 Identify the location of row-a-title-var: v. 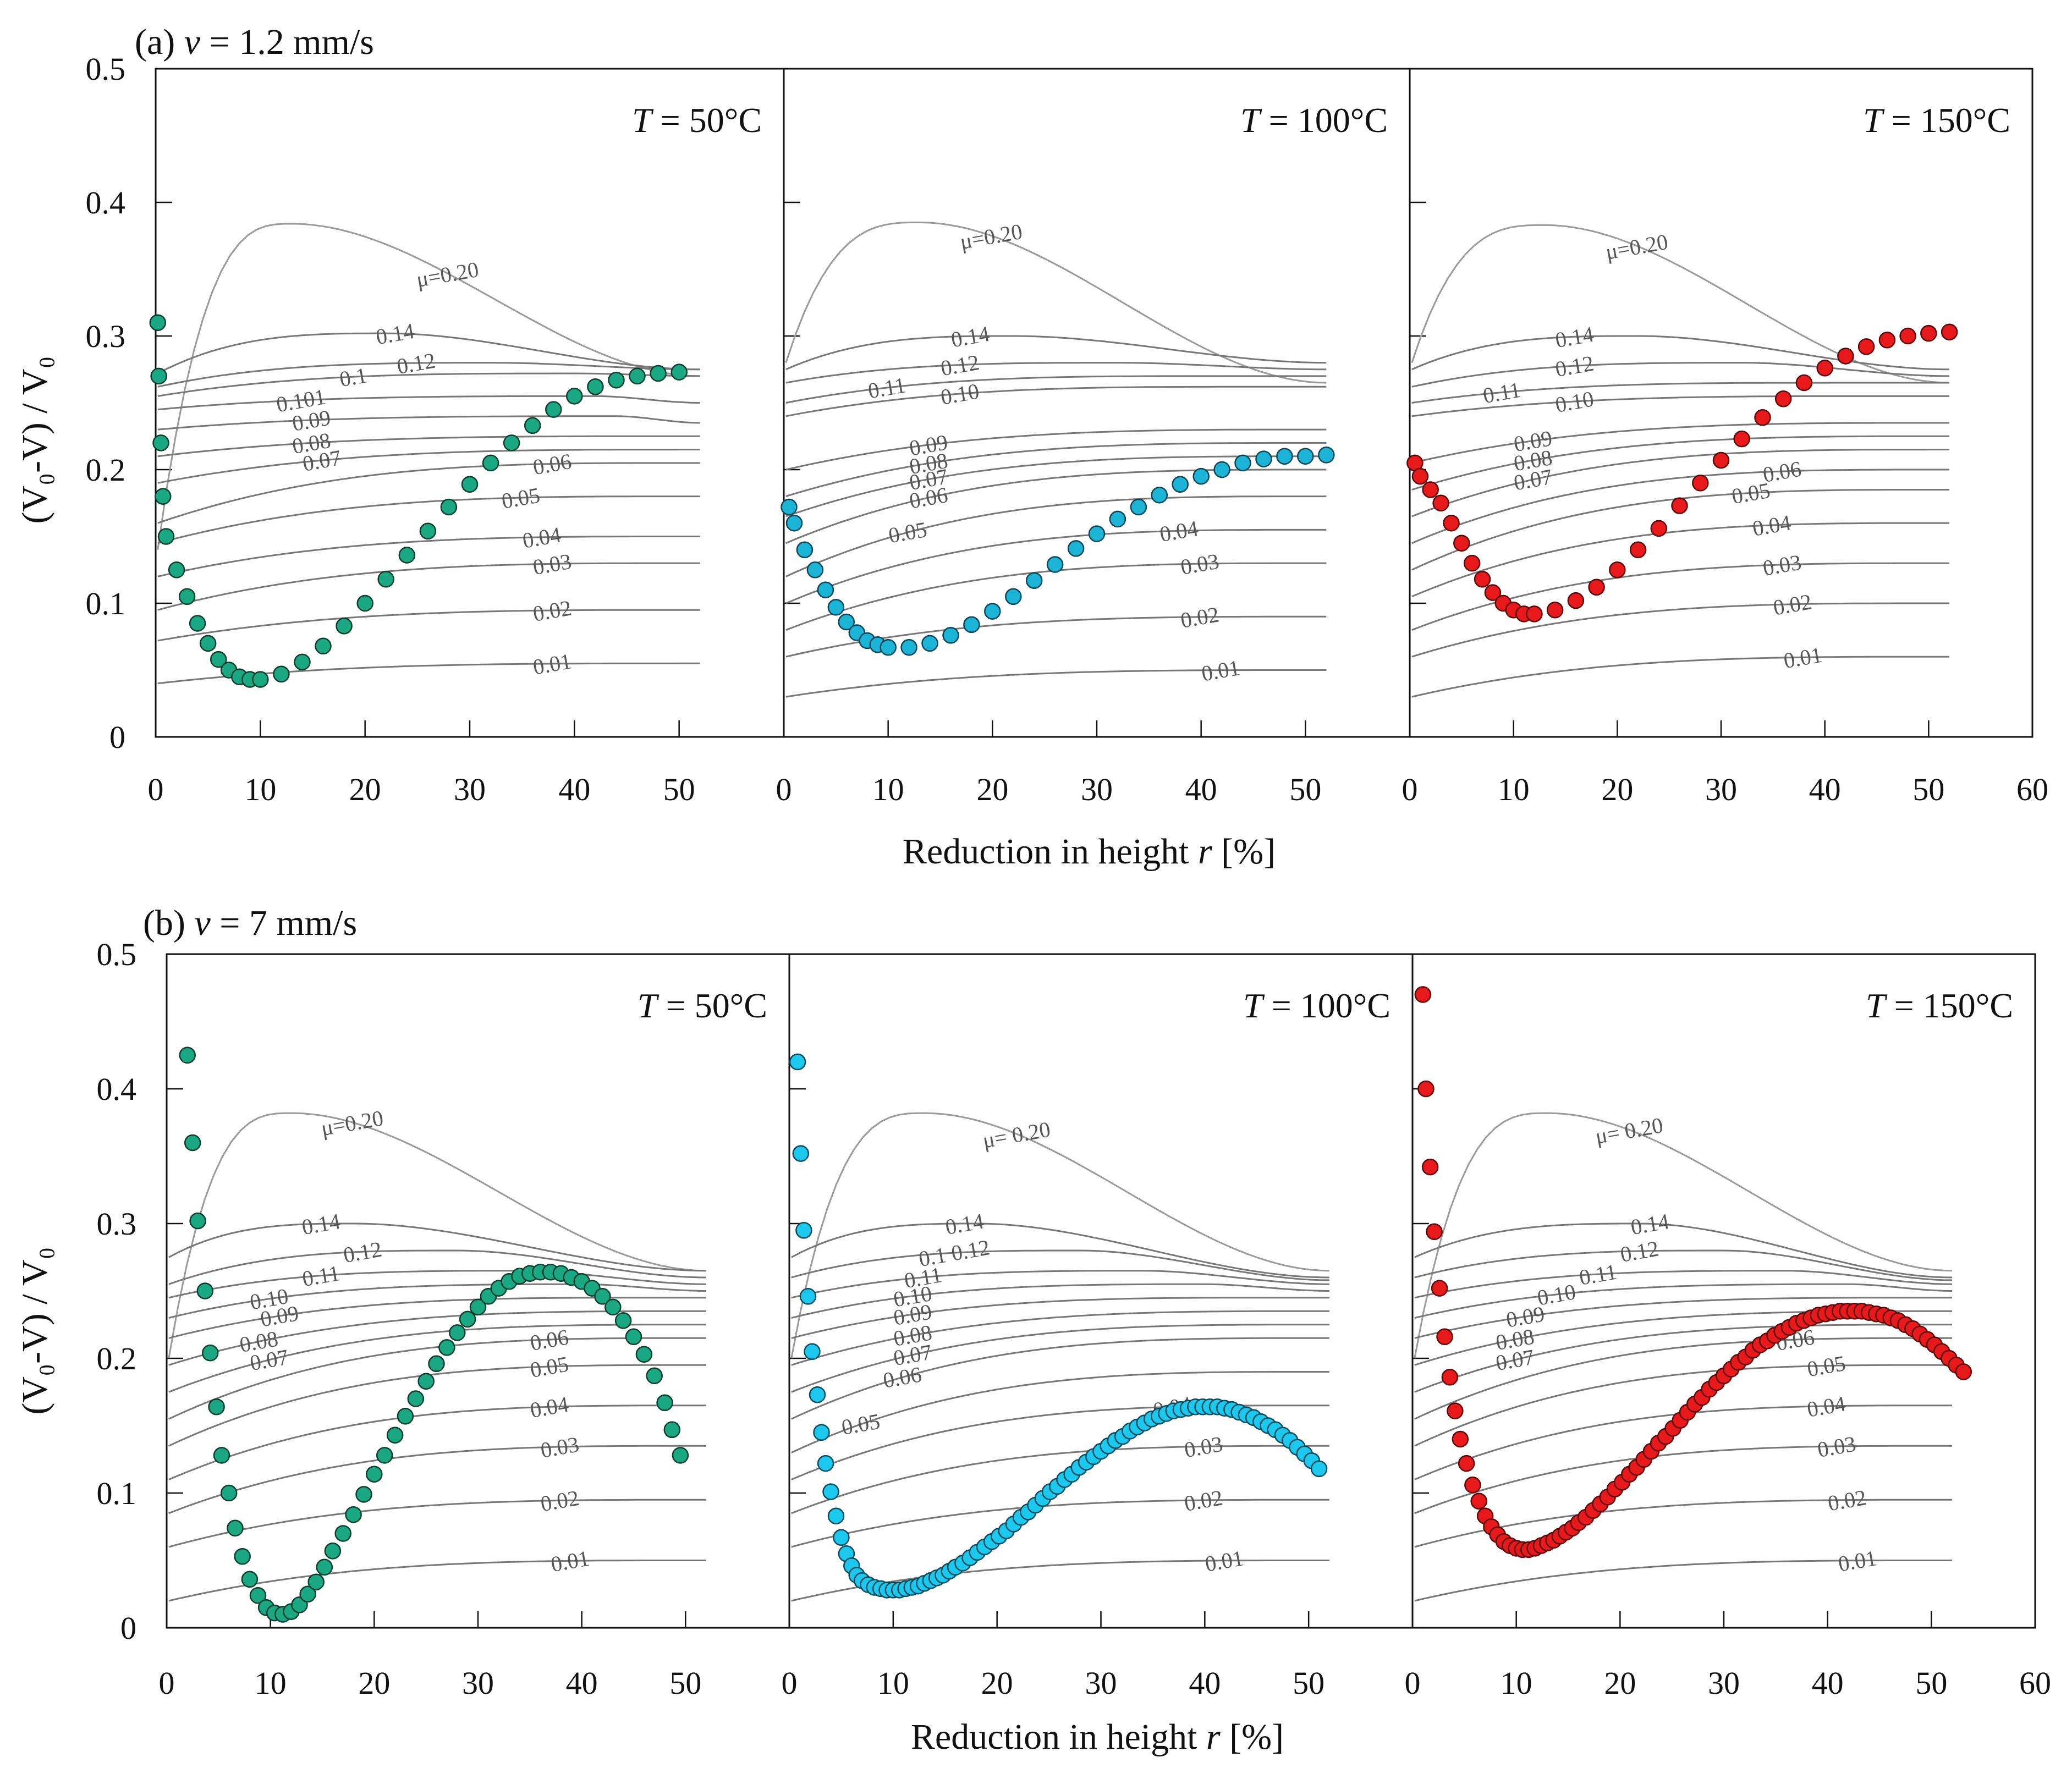
(193, 42).